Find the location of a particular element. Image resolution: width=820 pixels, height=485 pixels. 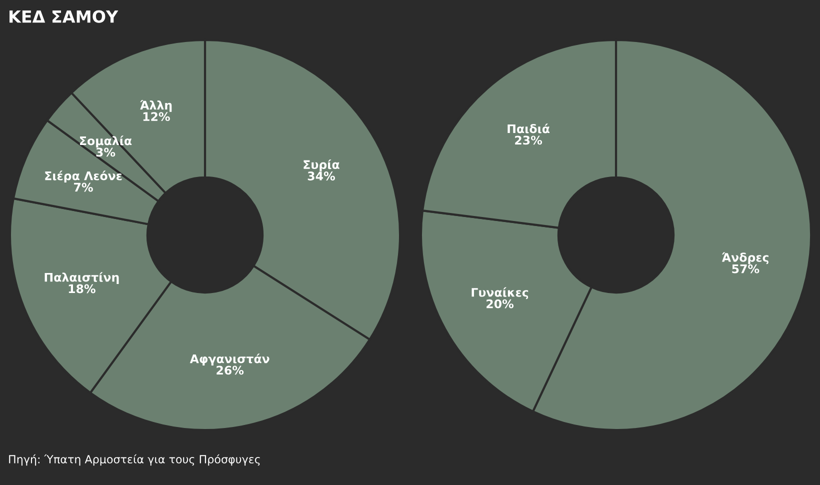

slice-label: Γυναίκες is located at coordinates (500, 293).